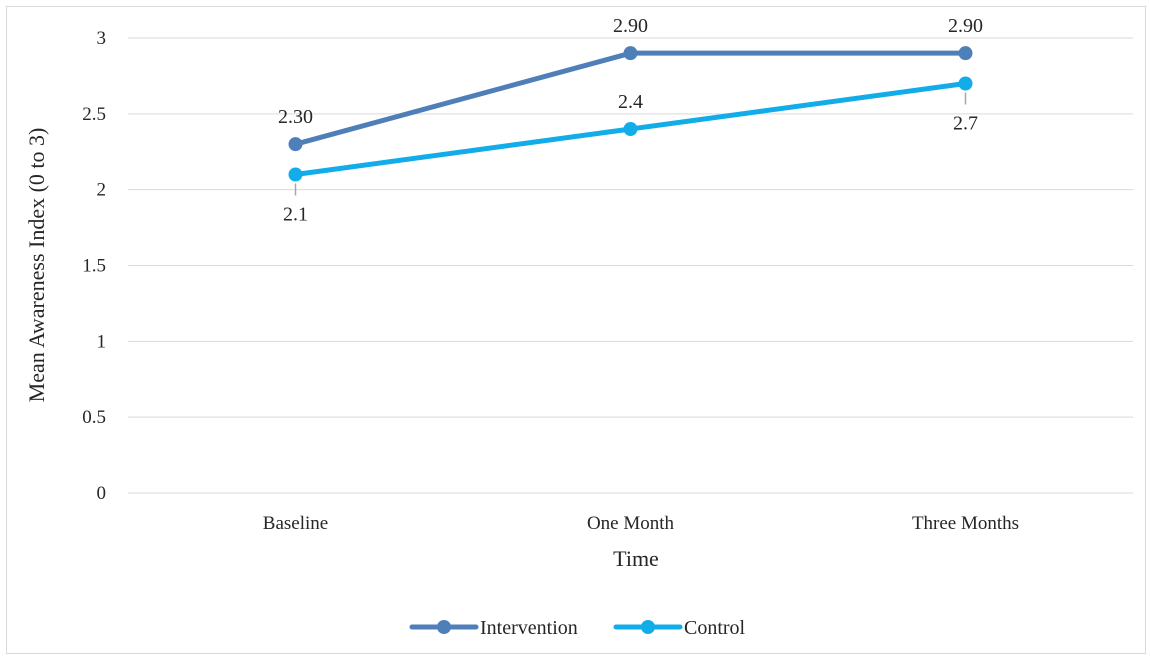  I want to click on series-group, so click(630, 114).